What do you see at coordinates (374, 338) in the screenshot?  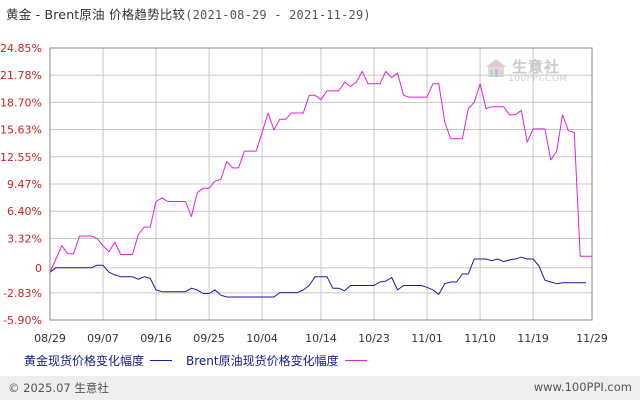 I see `x-tick-label: 10/23` at bounding box center [374, 338].